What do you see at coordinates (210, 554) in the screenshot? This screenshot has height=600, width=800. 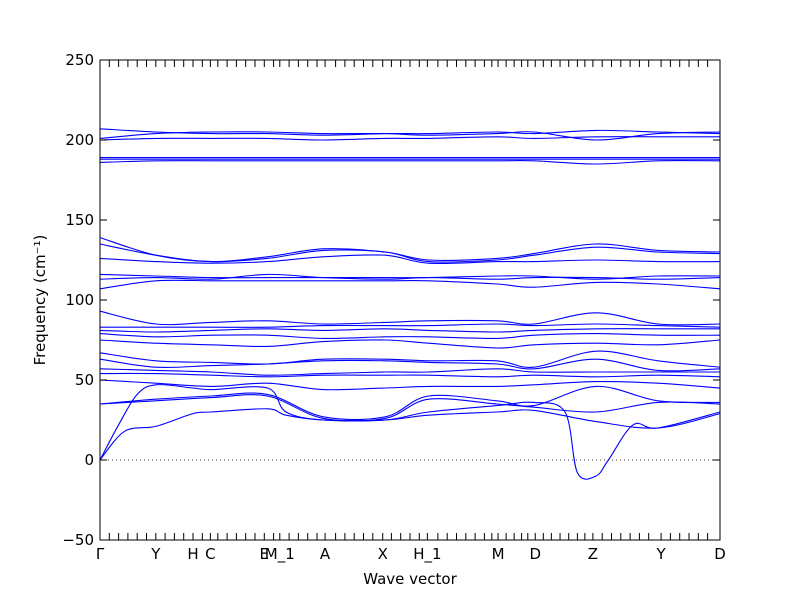 I see `x-tick-label: C` at bounding box center [210, 554].